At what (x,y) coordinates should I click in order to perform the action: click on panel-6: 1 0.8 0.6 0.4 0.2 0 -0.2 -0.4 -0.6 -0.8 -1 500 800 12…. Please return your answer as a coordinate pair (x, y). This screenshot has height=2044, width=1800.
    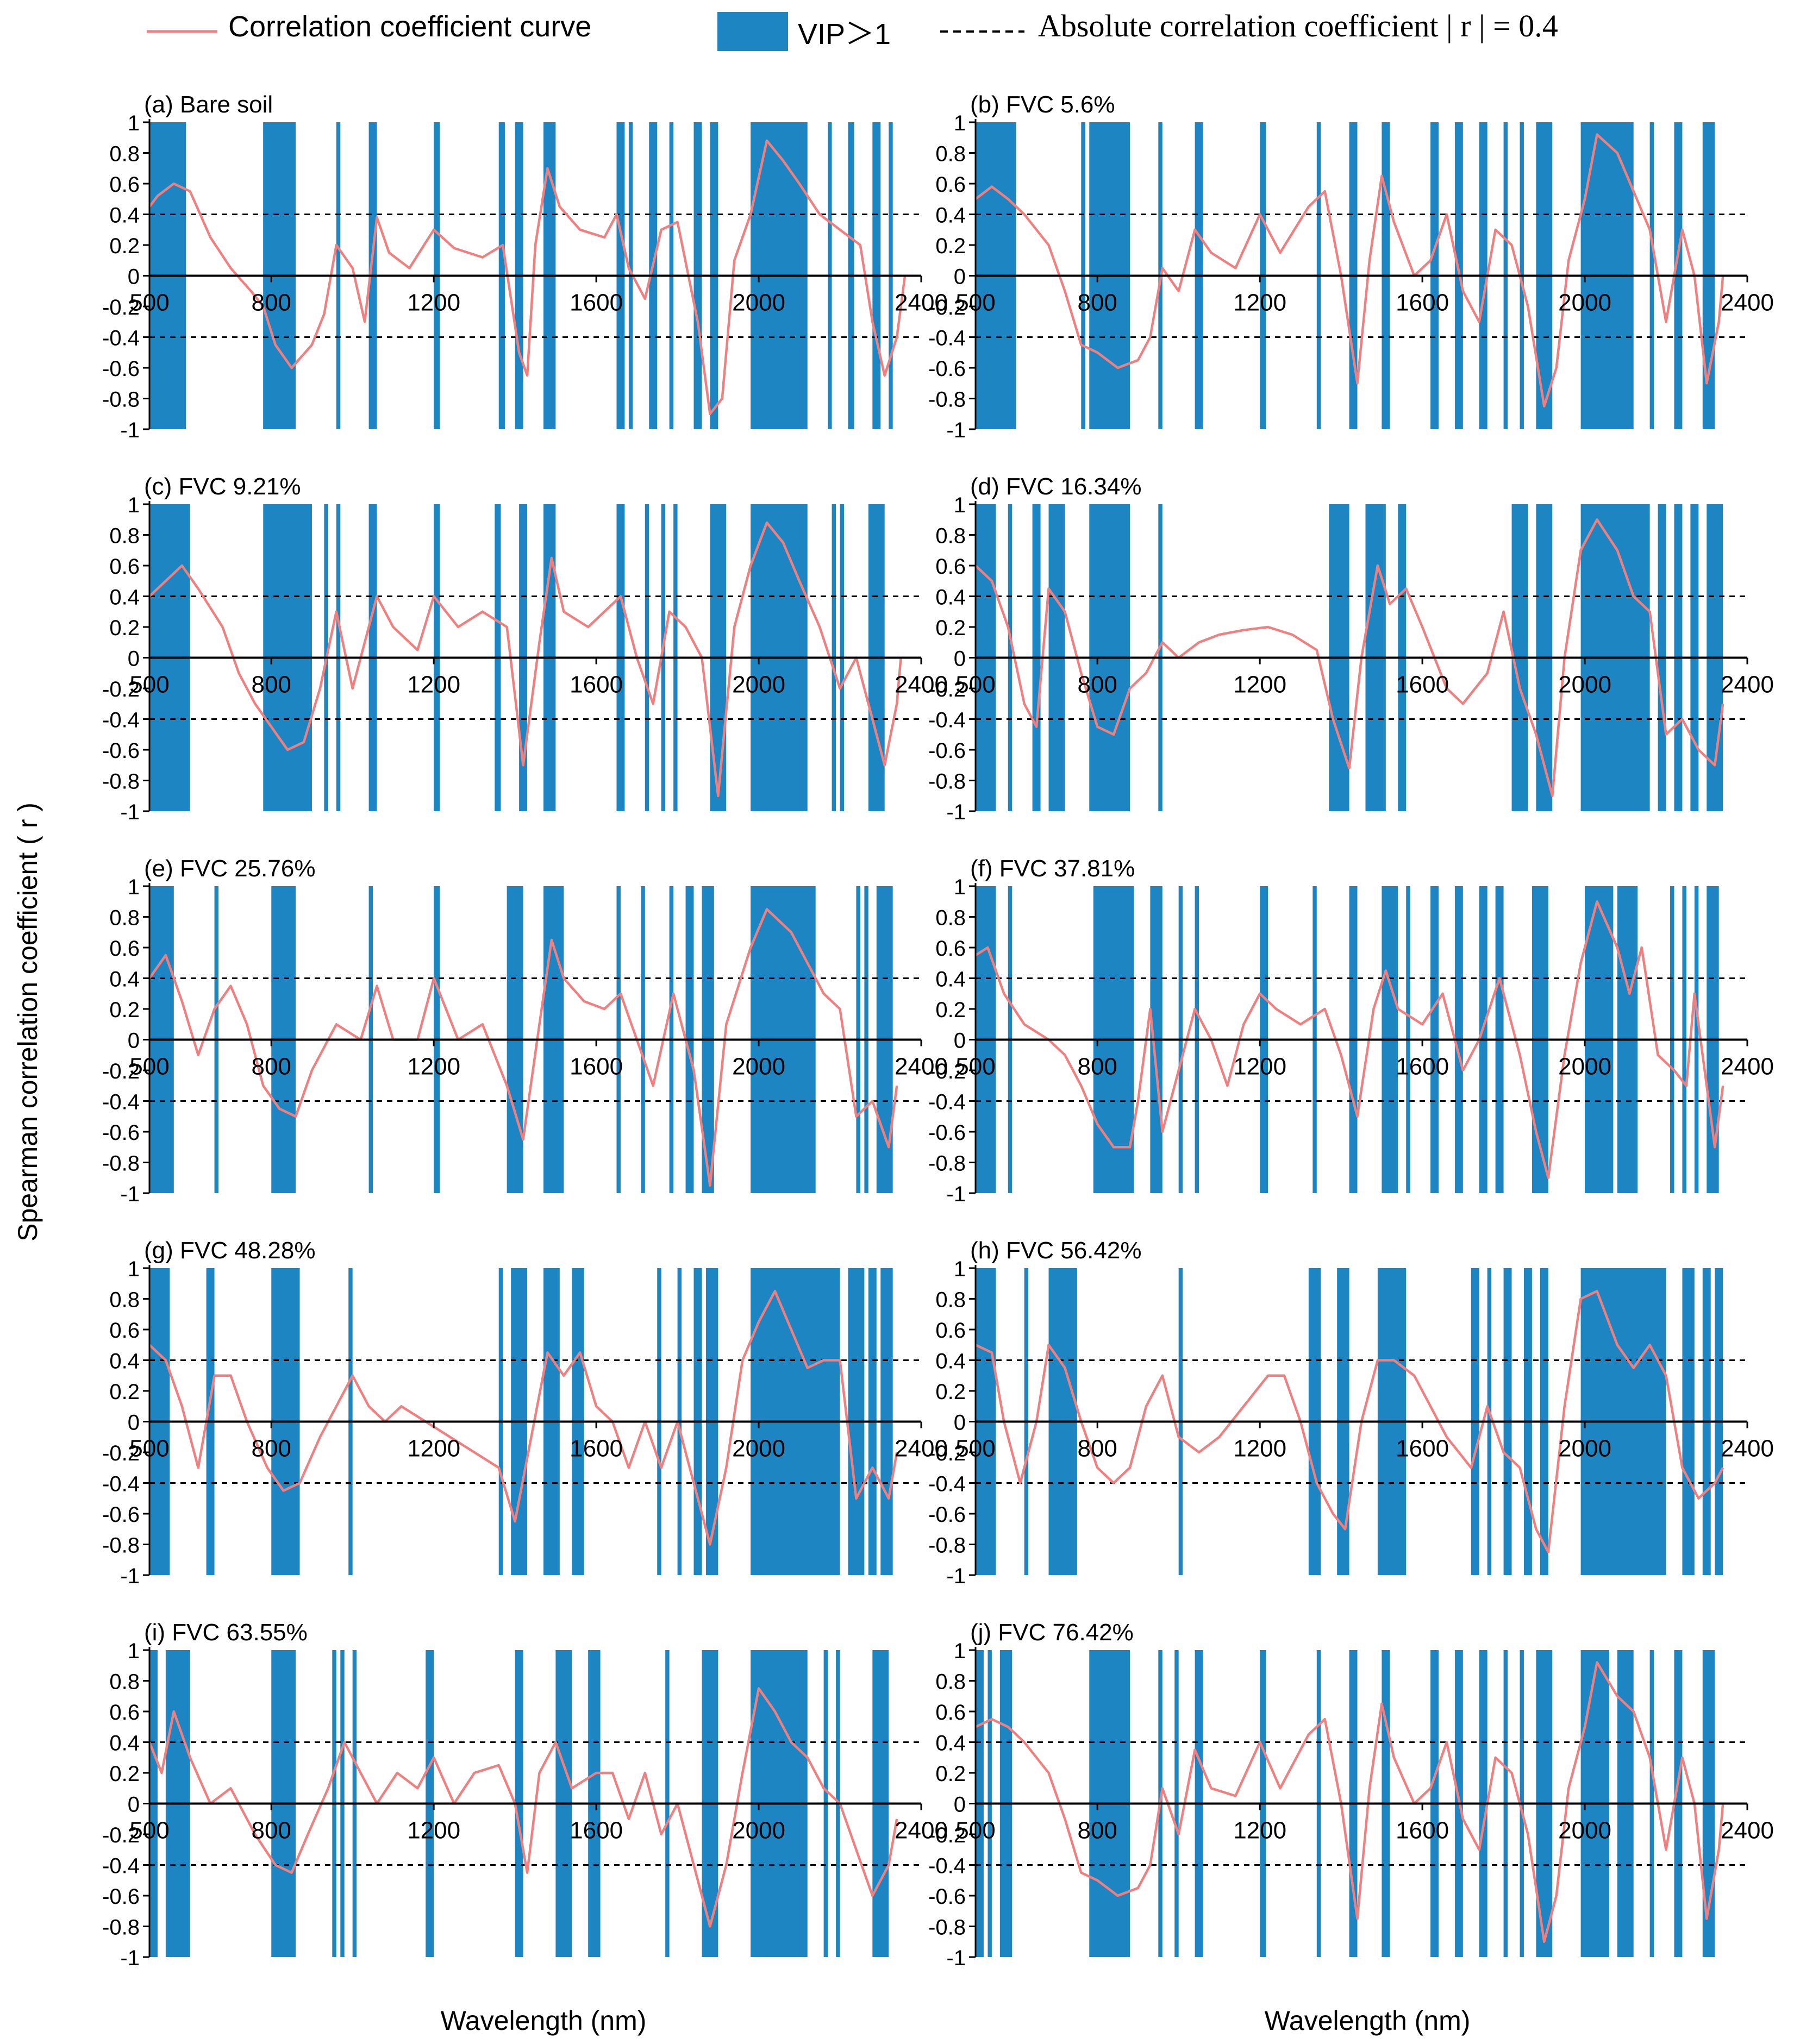
    Looking at the image, I should click on (525, 1412).